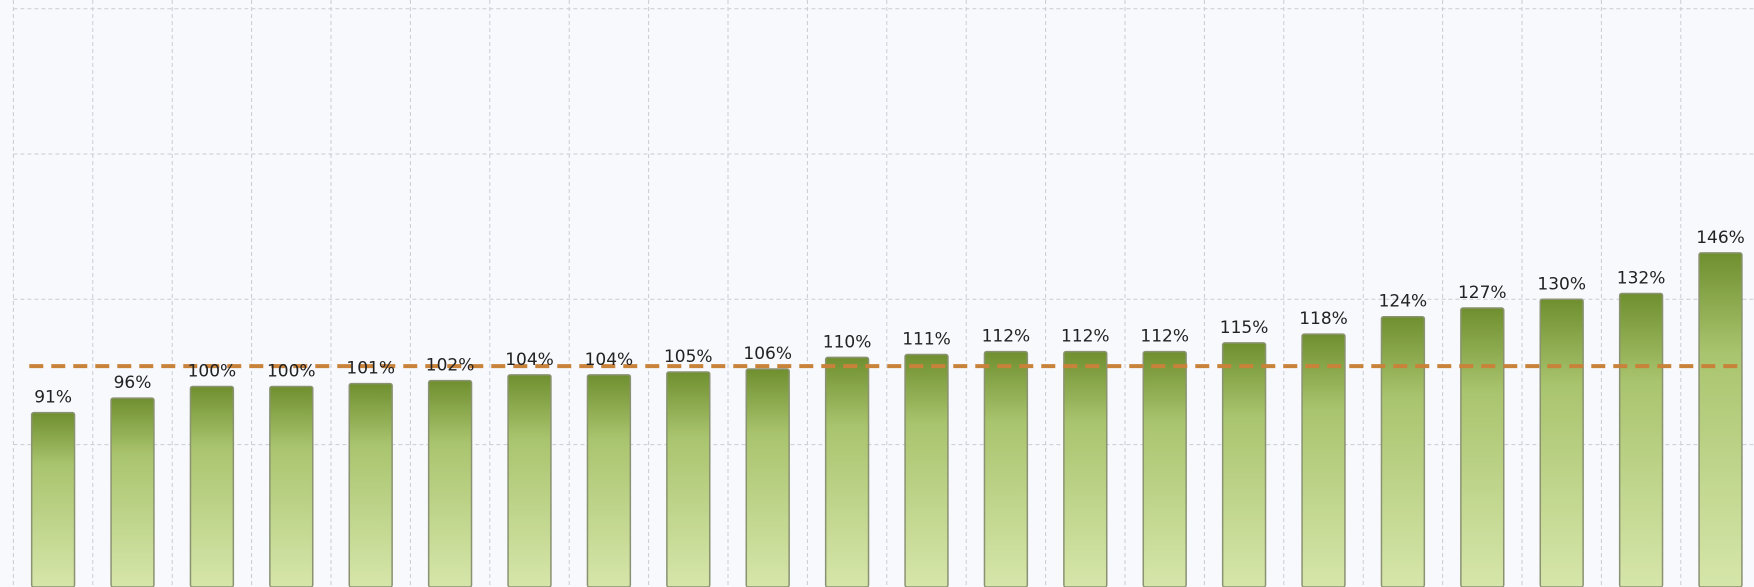 This screenshot has width=1754, height=587. I want to click on data-label: 110%, so click(847, 342).